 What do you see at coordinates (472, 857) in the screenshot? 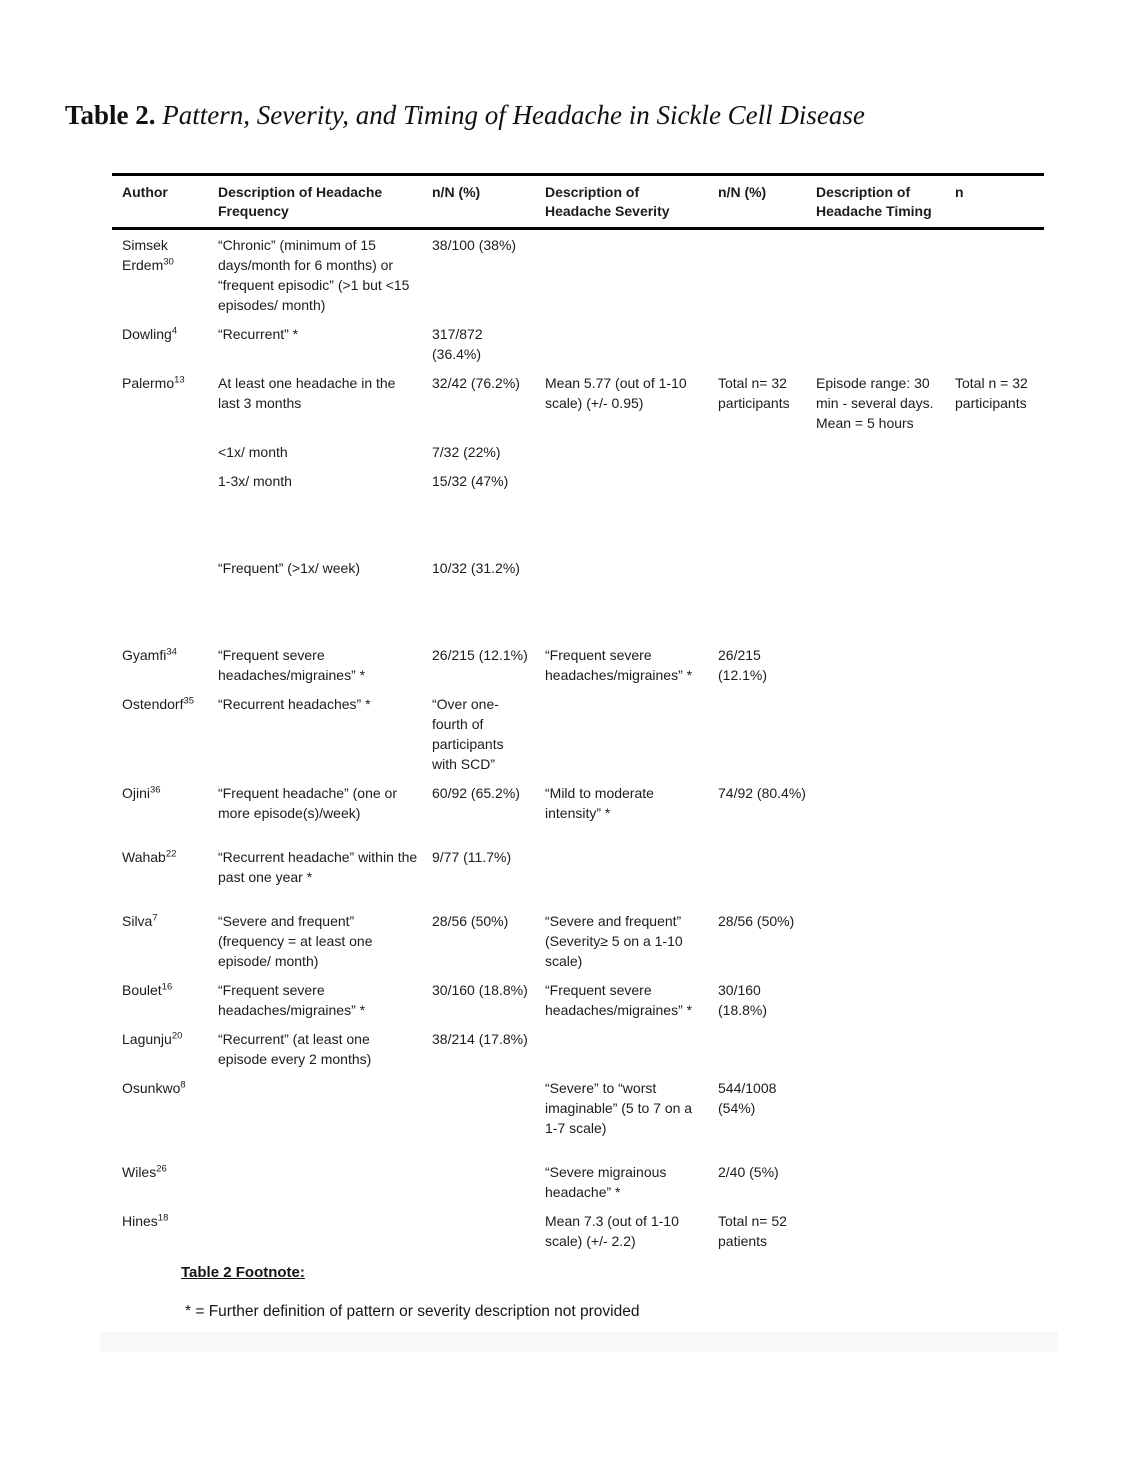
I see `freq-nn-cell: 9/77 (11.7%)` at bounding box center [472, 857].